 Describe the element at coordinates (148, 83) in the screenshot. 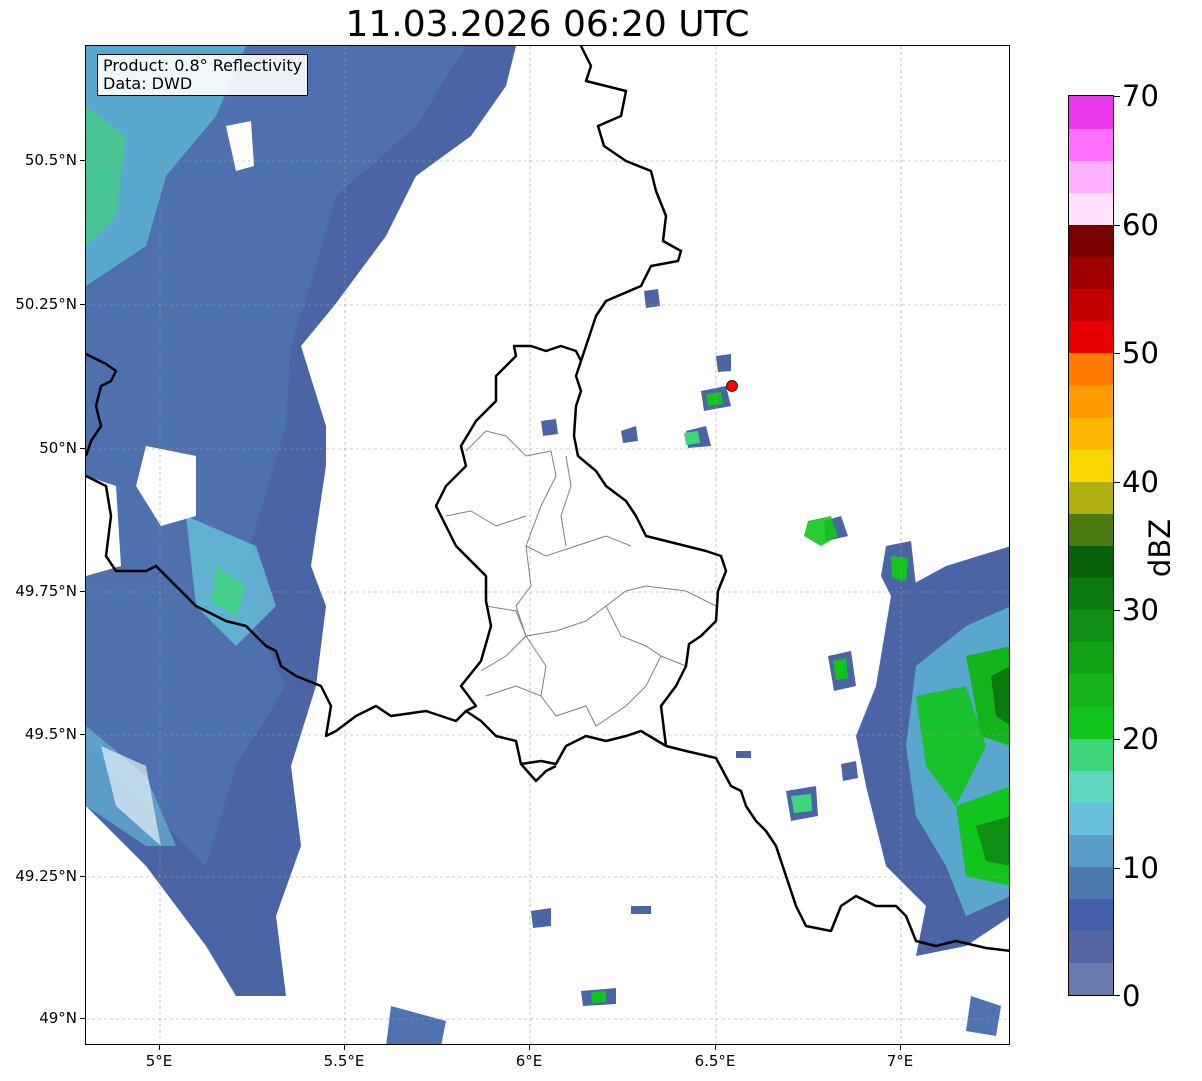

I see `info-source: Data: DWD` at that location.